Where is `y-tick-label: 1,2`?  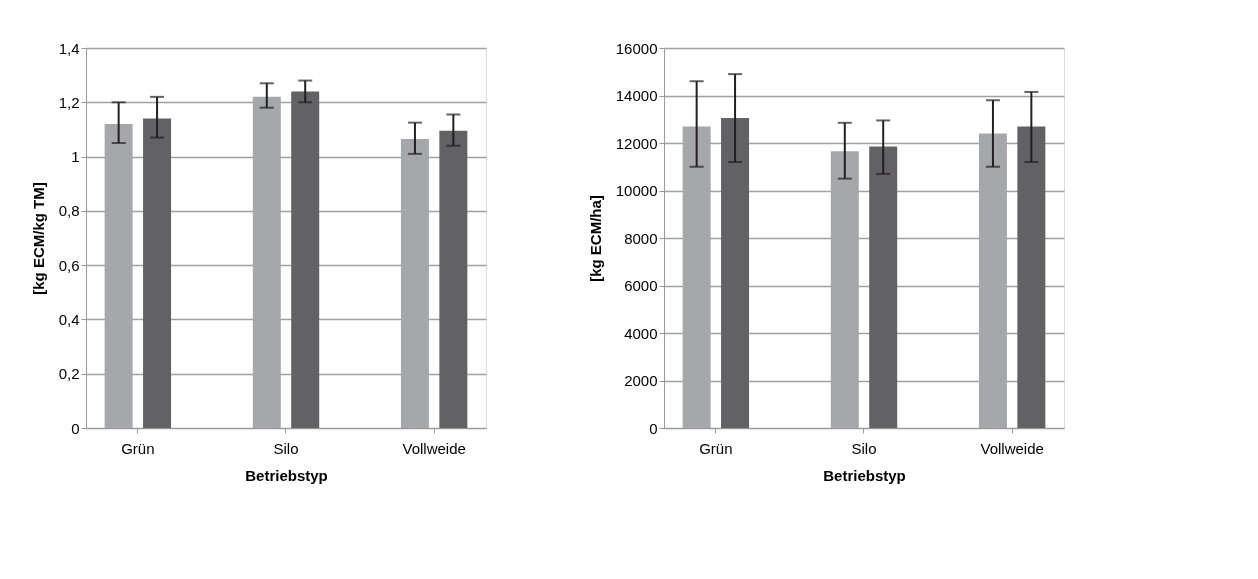
y-tick-label: 1,2 is located at coordinates (69, 102).